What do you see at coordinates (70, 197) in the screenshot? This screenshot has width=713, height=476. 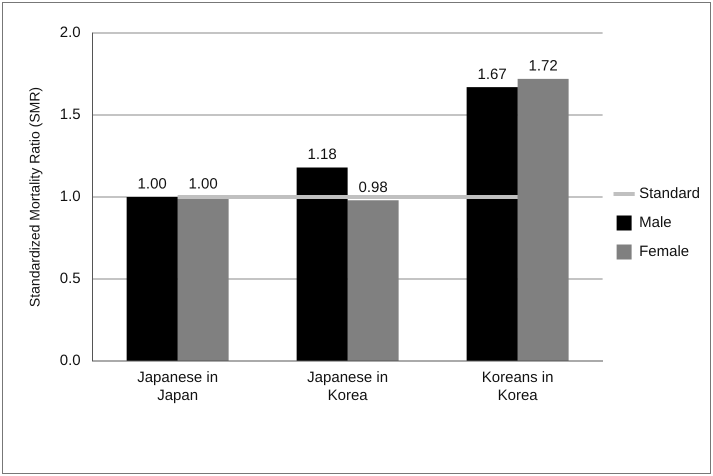 I see `y-tick-label: 1.0` at bounding box center [70, 197].